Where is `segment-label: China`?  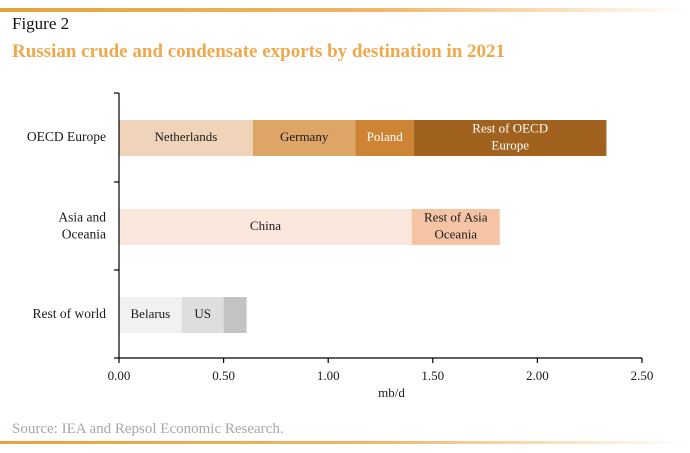
segment-label: China is located at coordinates (265, 225).